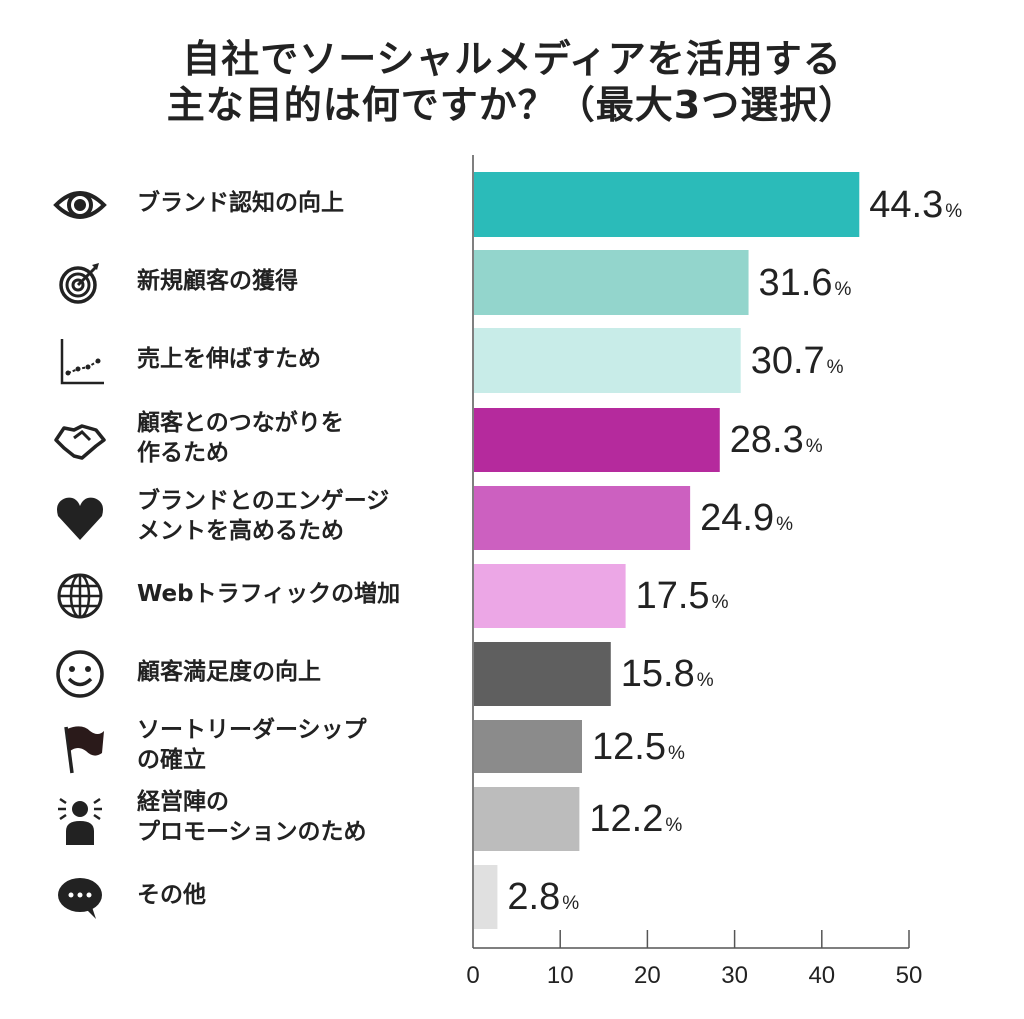 This screenshot has width=1024, height=1019. I want to click on x-tick-label: 40, so click(821, 975).